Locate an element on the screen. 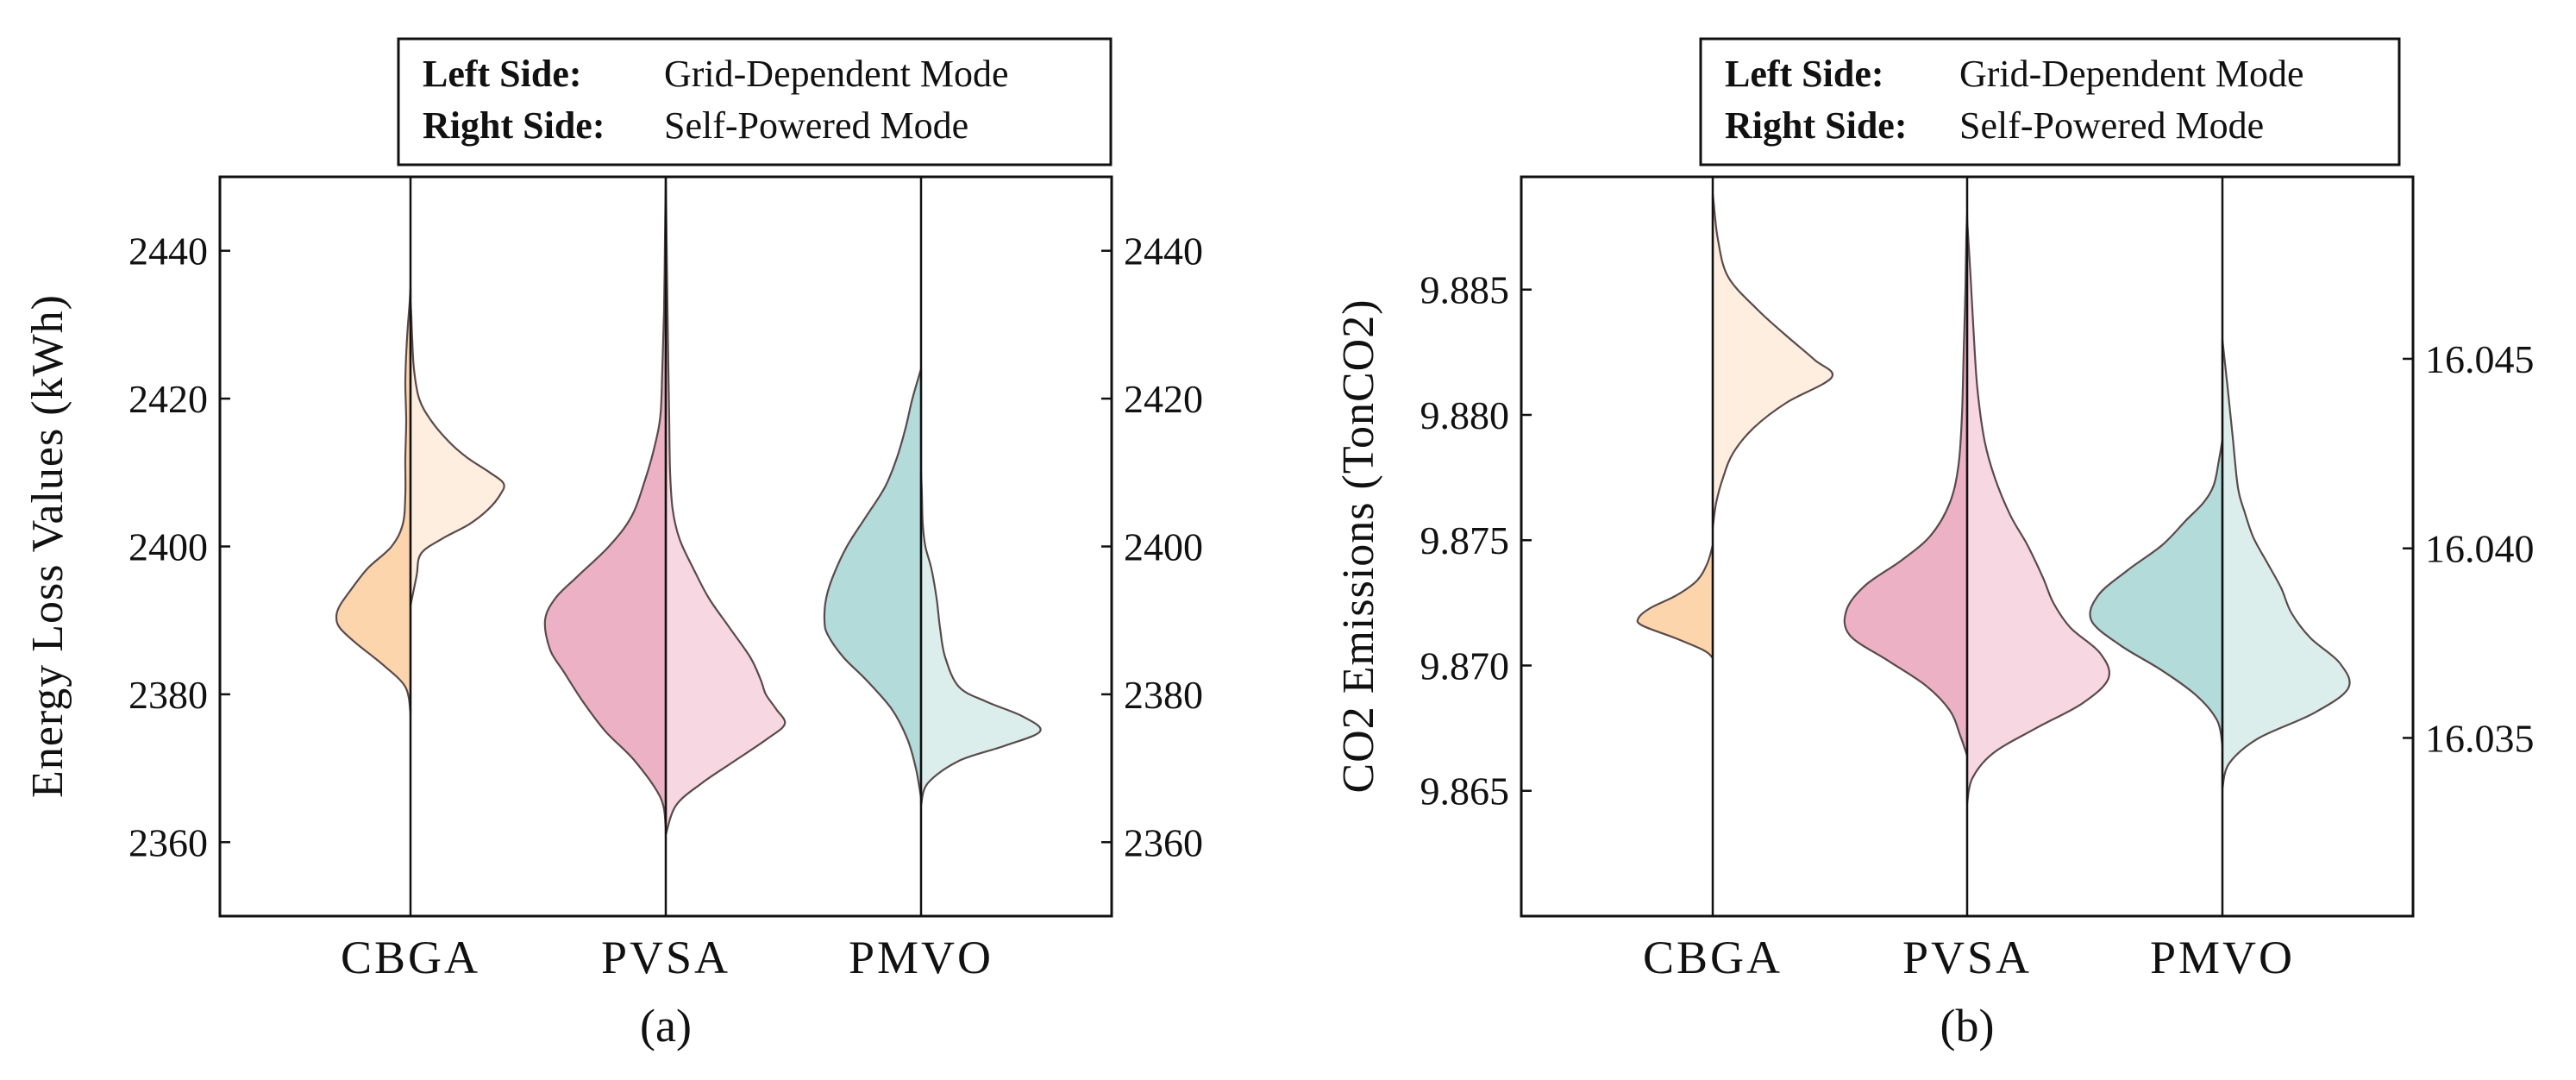 Image resolution: width=2576 pixels, height=1080 pixels. right-y-tick-label: 2440 is located at coordinates (1163, 251).